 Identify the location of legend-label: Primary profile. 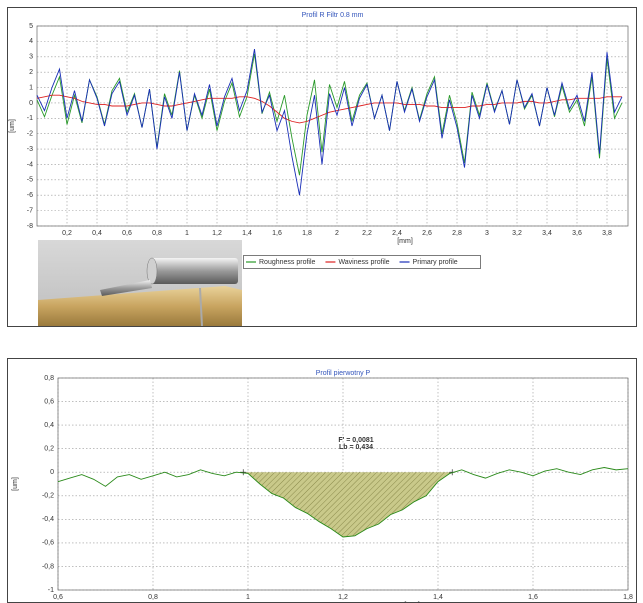
(435, 262).